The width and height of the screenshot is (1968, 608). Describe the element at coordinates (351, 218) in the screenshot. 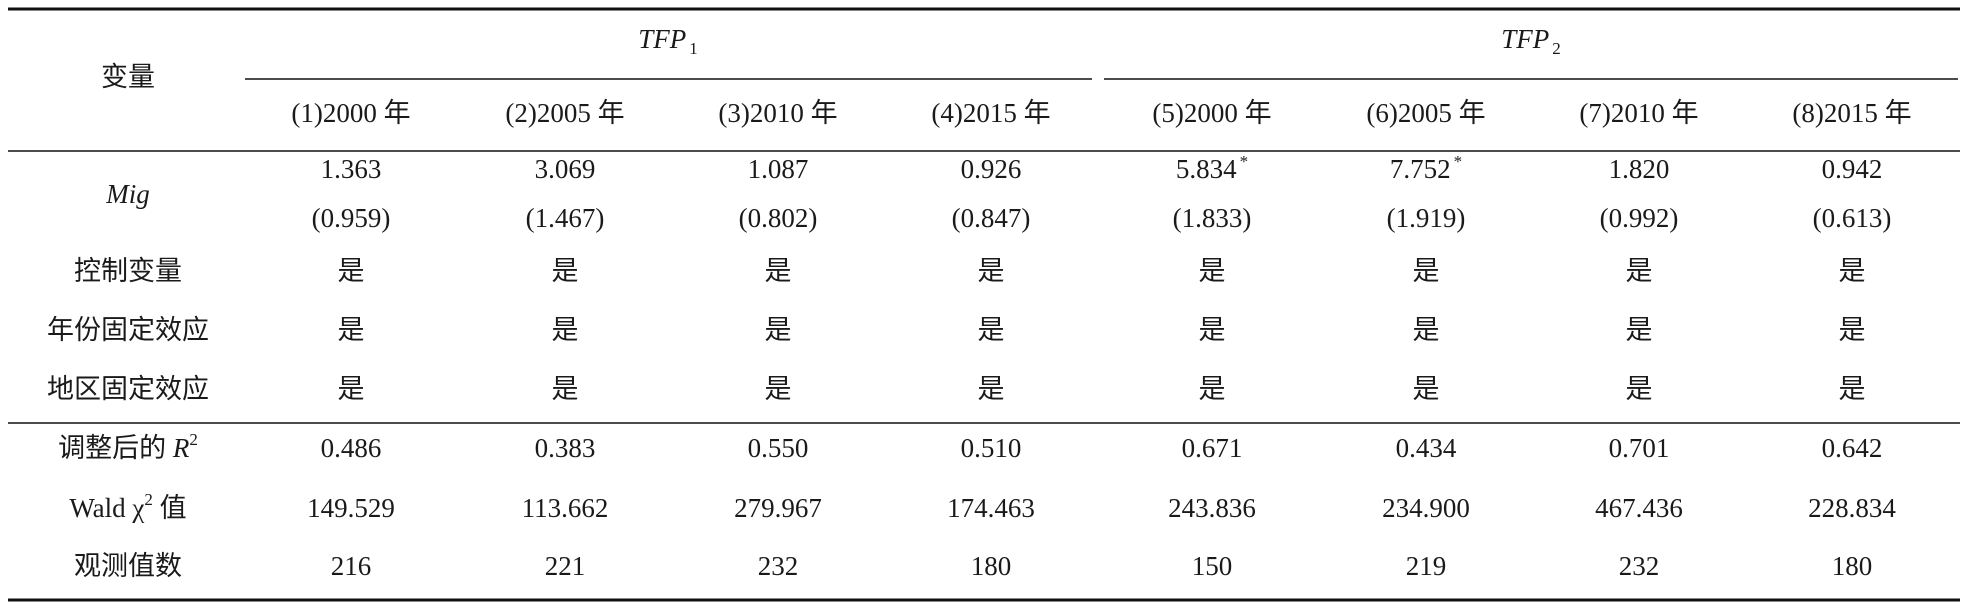

I see `standard-error: (0.959)` at that location.